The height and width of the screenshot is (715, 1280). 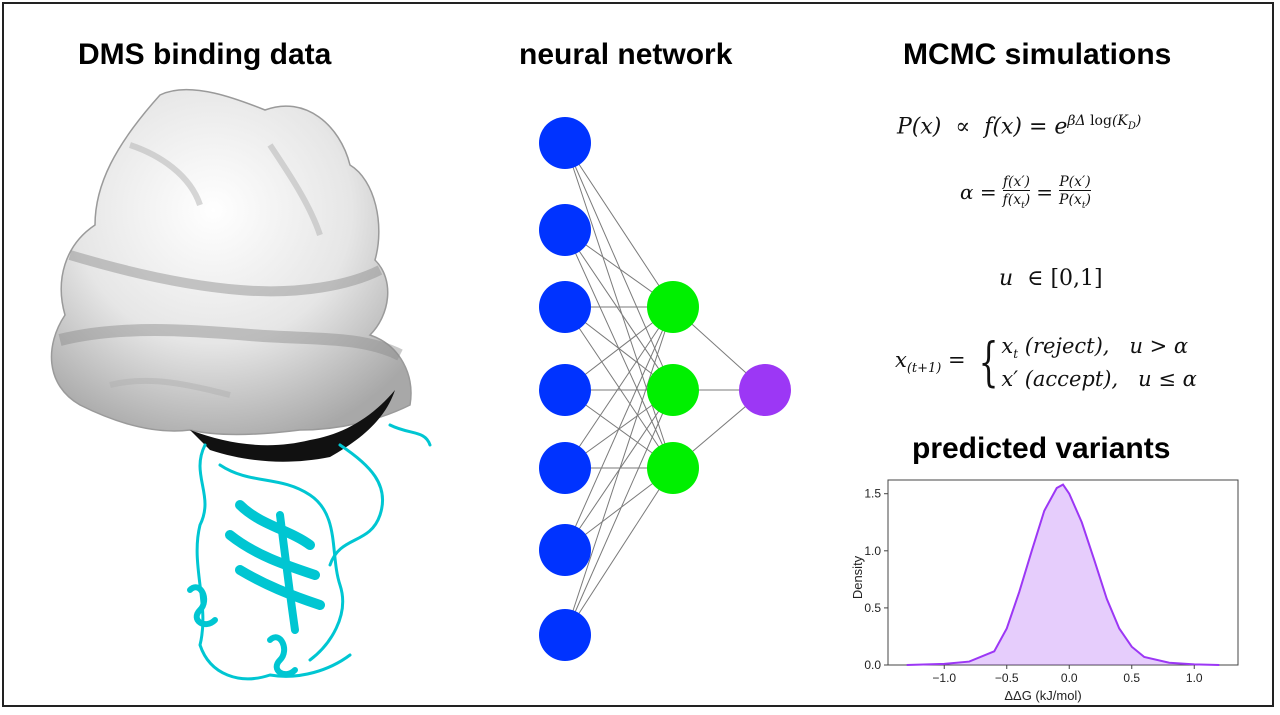 What do you see at coordinates (1025, 192) in the screenshot?
I see `equation-acceptance-ratio: α = f(x′) f(xt) = P(x′) P(xt)` at bounding box center [1025, 192].